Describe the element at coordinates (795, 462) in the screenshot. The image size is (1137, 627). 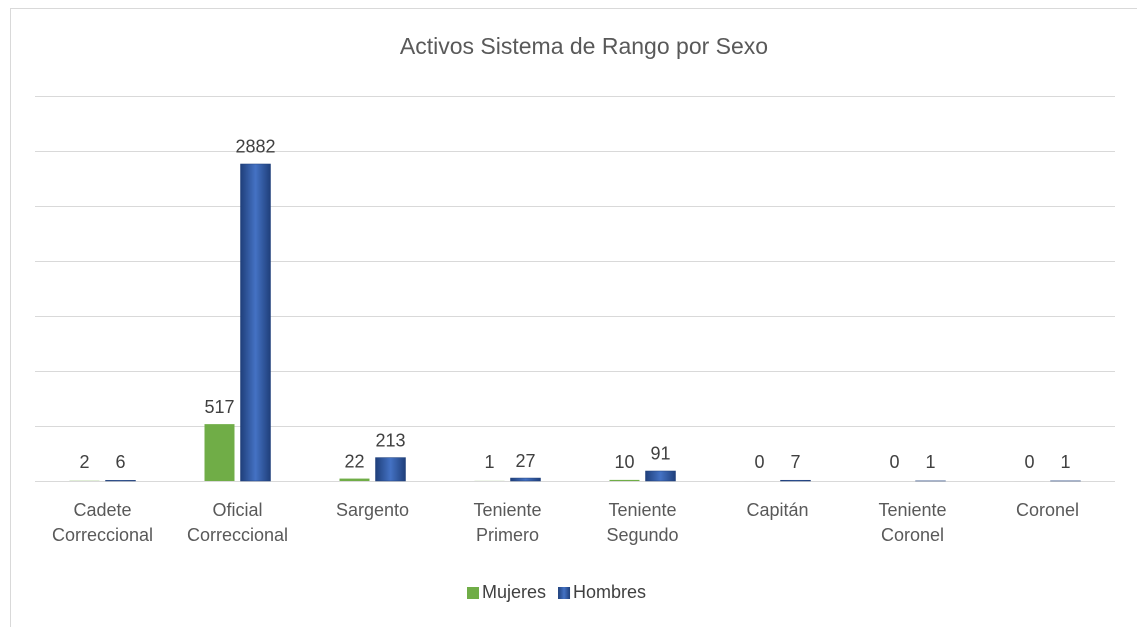
I see `value-label: 7` at that location.